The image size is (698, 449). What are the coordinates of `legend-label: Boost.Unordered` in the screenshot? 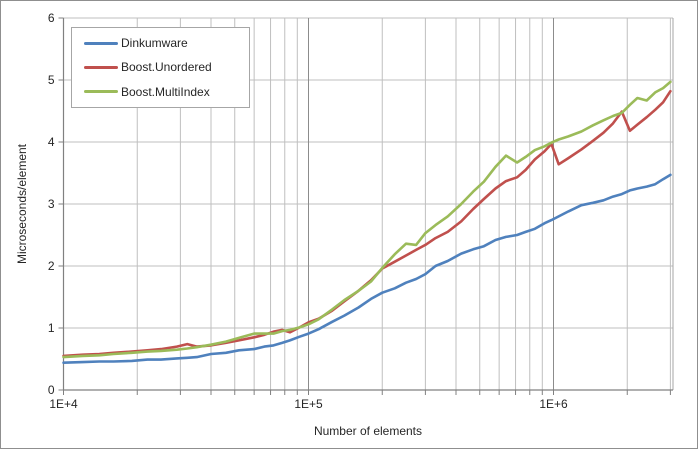 It's located at (166, 67).